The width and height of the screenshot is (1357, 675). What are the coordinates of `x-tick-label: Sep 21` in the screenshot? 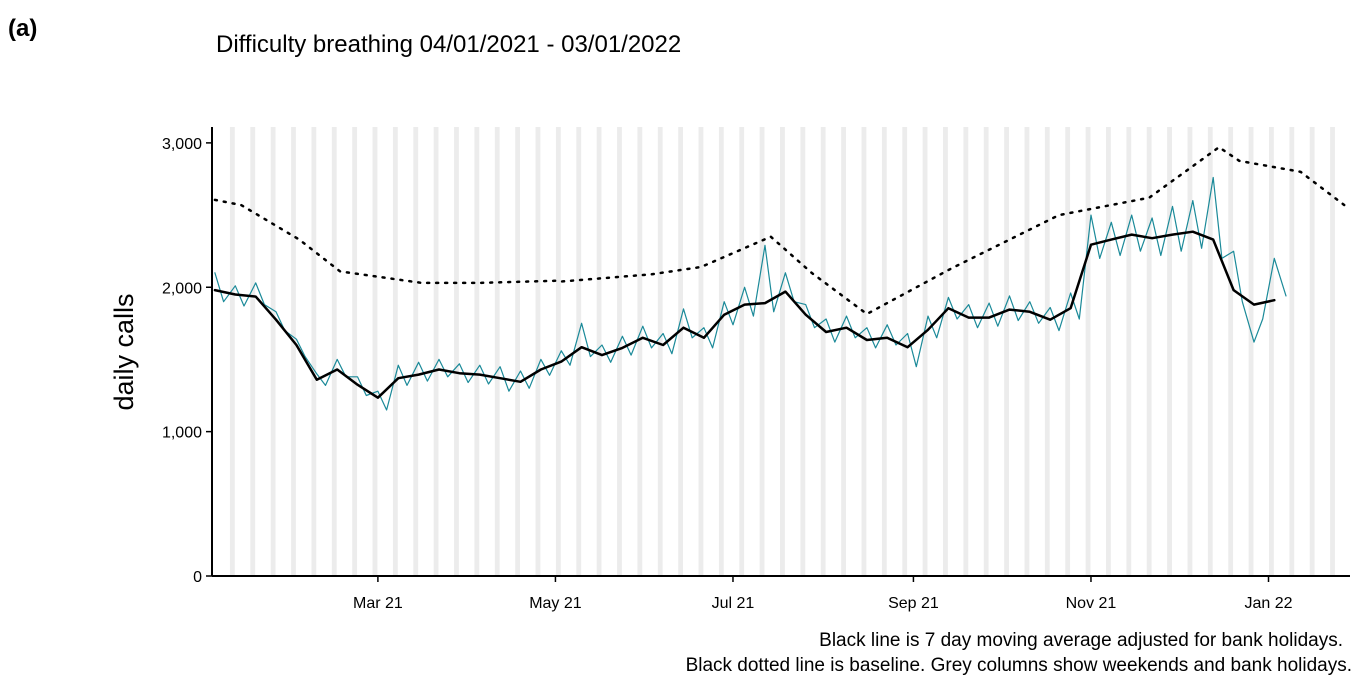 It's located at (913, 603).